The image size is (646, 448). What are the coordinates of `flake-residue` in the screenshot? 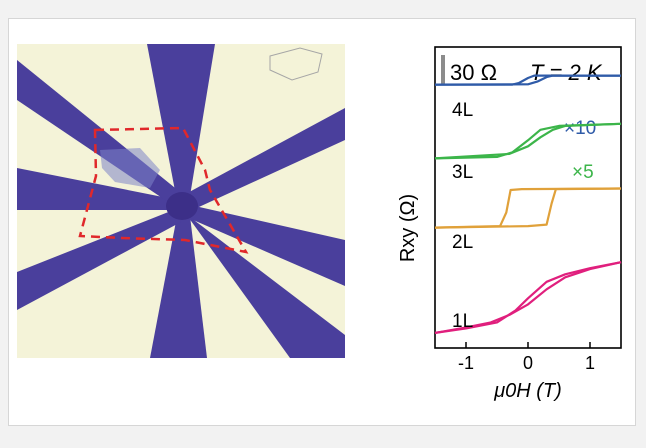 It's located at (130, 168).